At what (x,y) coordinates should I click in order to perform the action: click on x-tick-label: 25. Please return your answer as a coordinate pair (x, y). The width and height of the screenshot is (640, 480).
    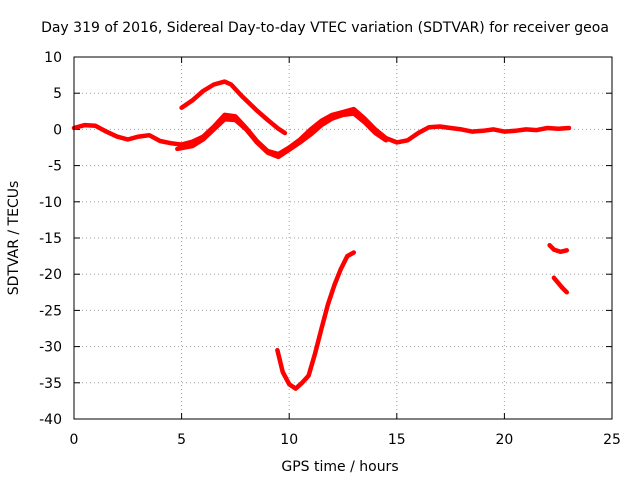
    Looking at the image, I should click on (612, 440).